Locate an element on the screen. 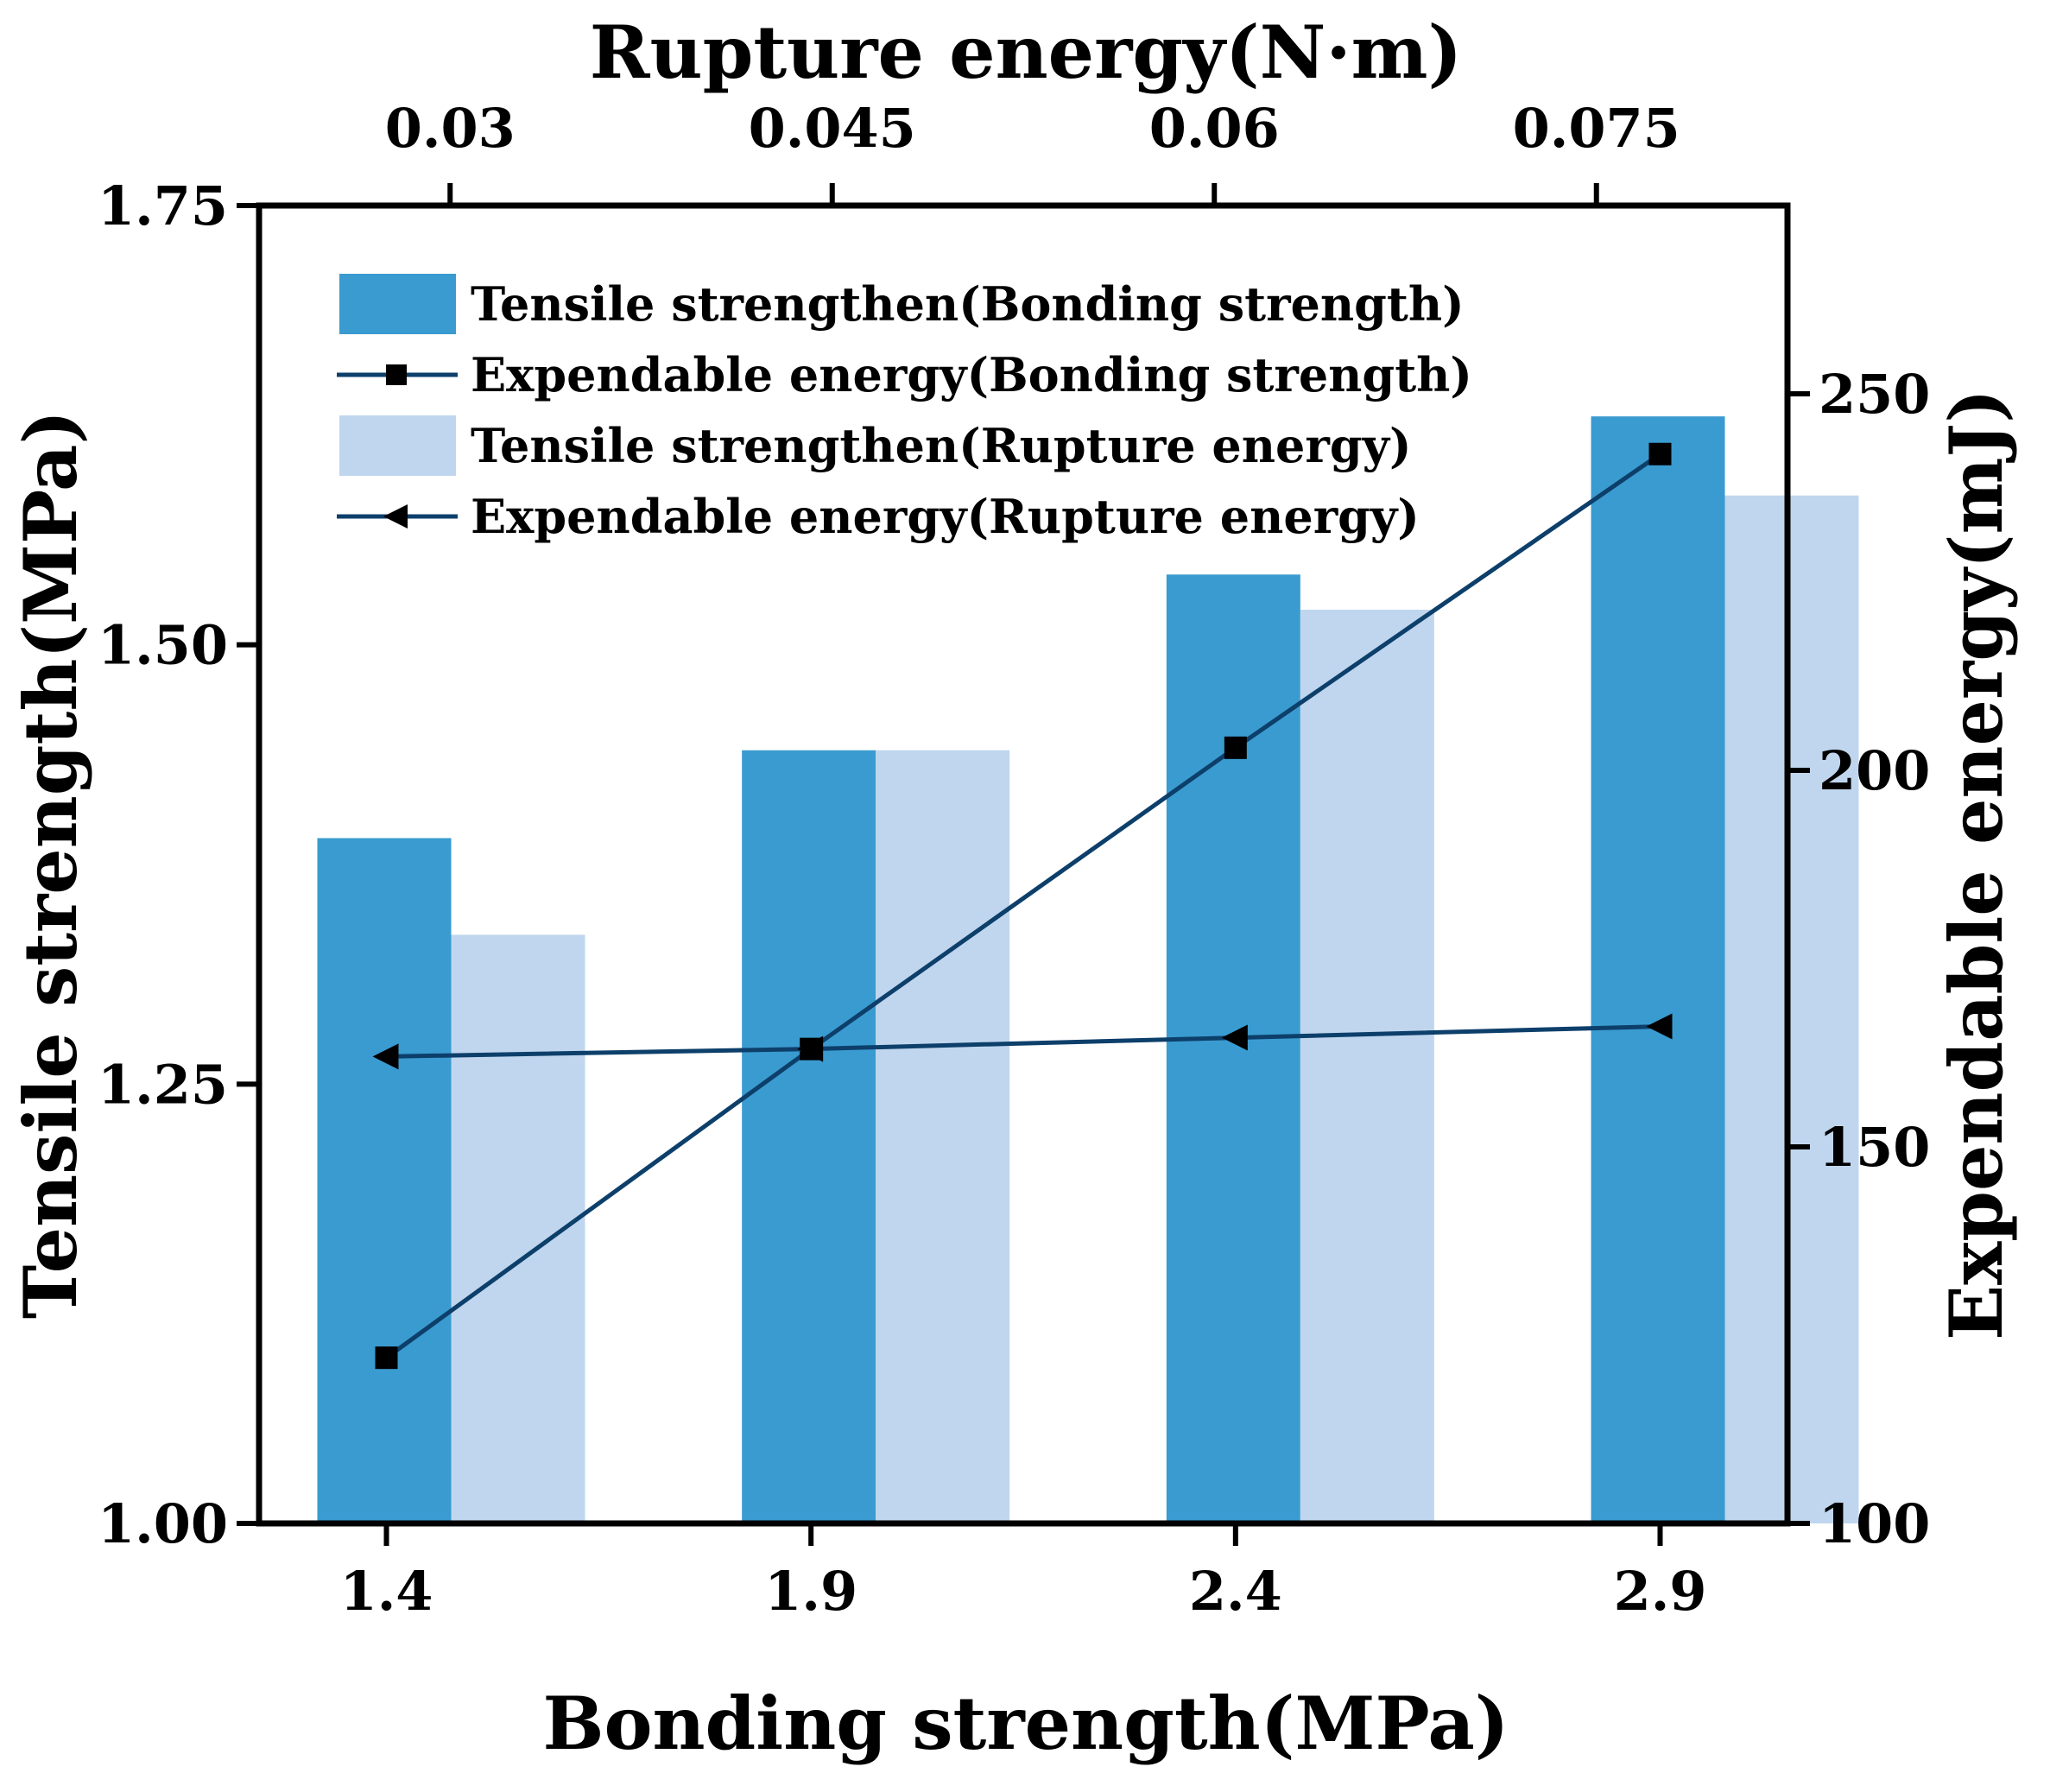  bar-rupture-energy-2.4 is located at coordinates (1367, 1066).